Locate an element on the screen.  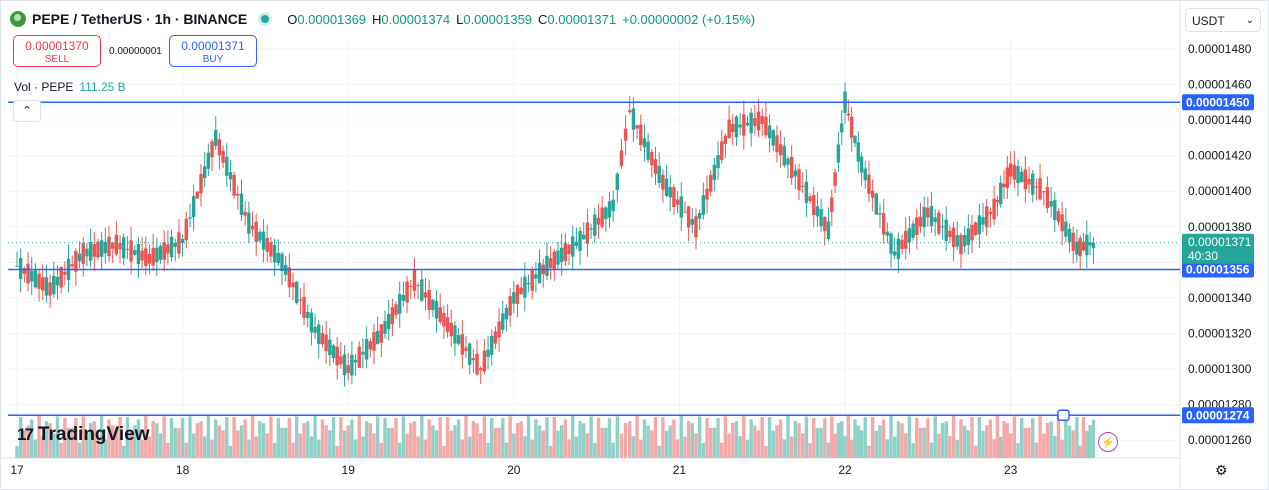
sell-button: 0.00001370 SELL is located at coordinates (57, 51).